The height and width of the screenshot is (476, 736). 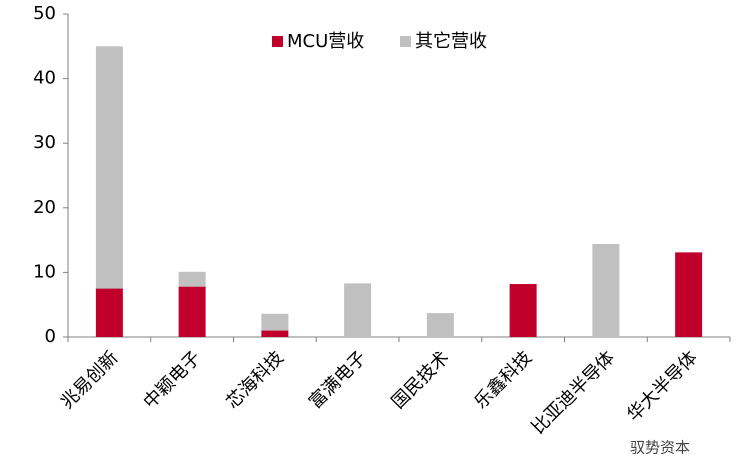 I want to click on y-tick-label: 40, so click(x=44, y=78).